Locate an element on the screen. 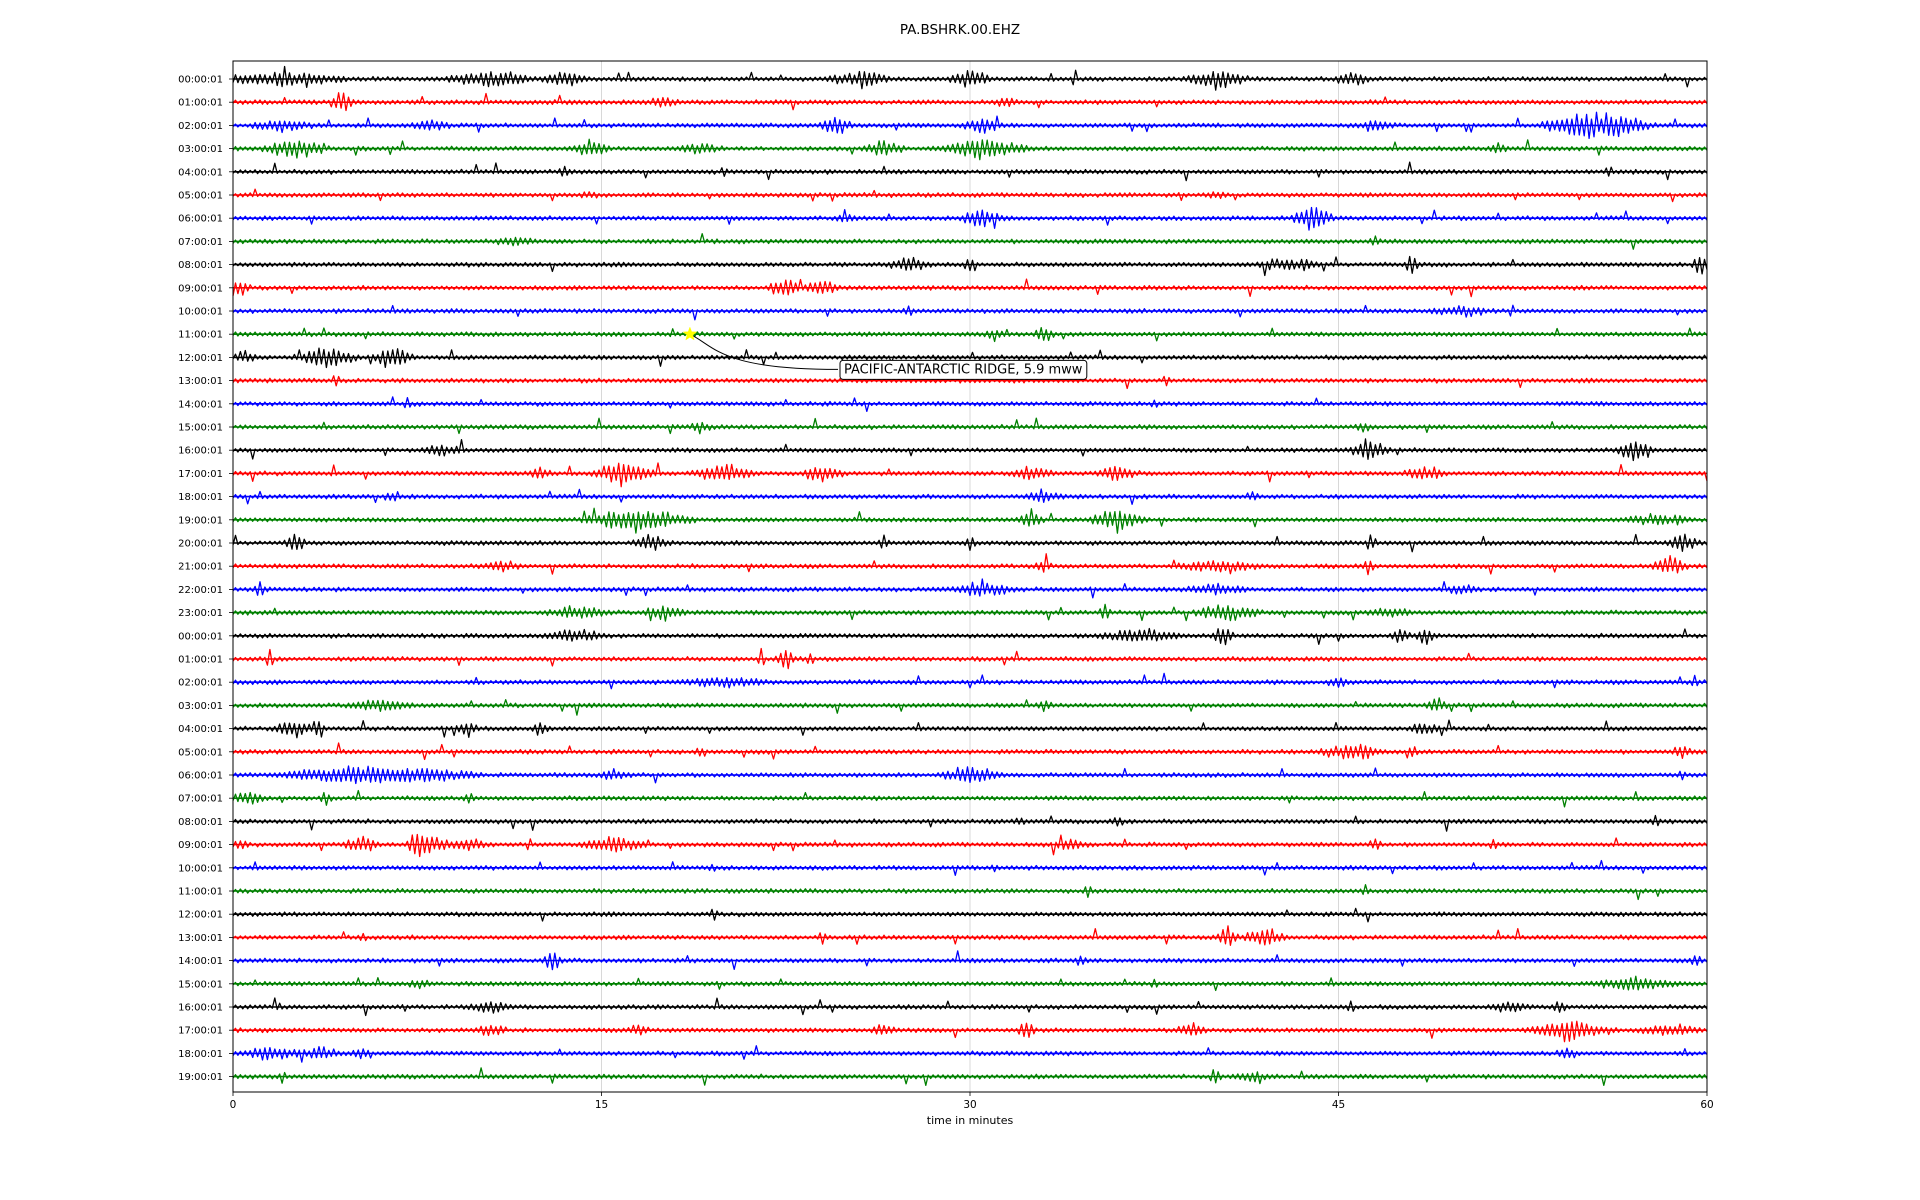 The width and height of the screenshot is (1920, 1200). y-tick-label: 23:00:01 is located at coordinates (200, 613).